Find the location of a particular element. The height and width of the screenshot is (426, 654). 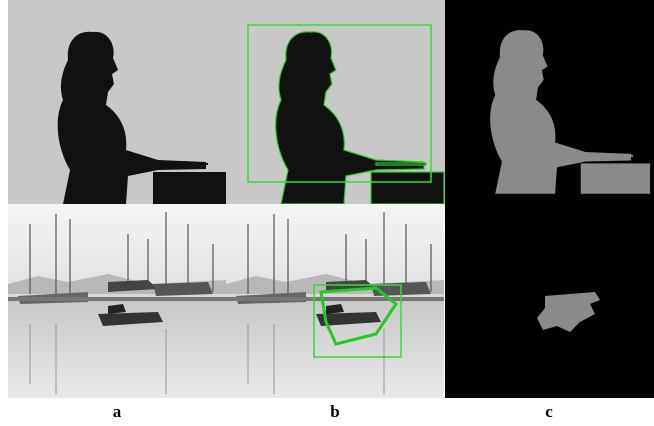

image-c-bottom is located at coordinates (549, 301).